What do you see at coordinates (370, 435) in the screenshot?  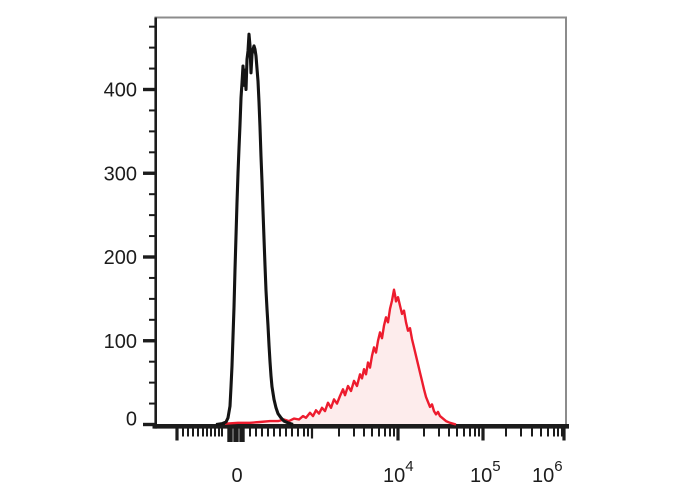 I see `x-axis-ticks` at bounding box center [370, 435].